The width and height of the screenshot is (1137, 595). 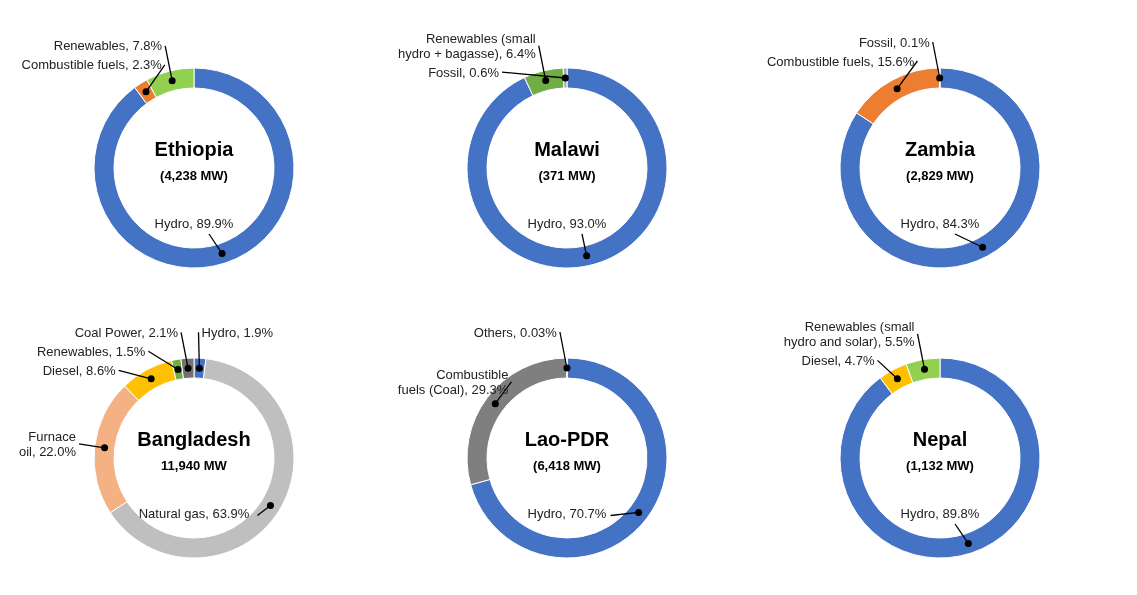 I want to click on text: Zambia, so click(x=940, y=149).